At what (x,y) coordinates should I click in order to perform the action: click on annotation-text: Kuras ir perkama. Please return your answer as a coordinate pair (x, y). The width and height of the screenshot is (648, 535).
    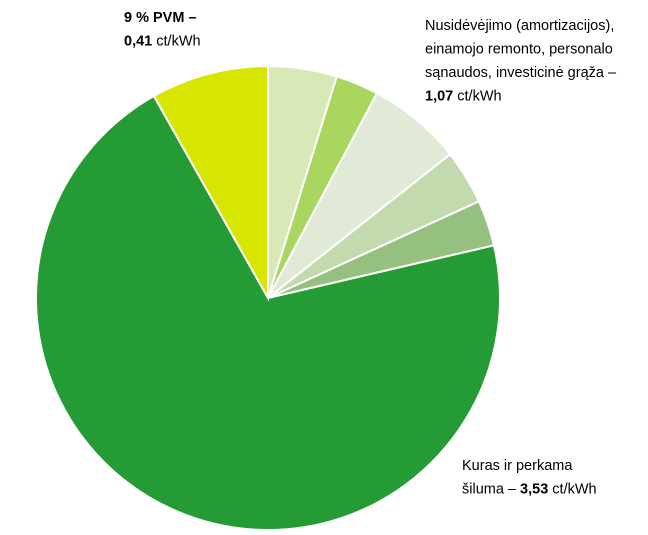
    Looking at the image, I should click on (517, 466).